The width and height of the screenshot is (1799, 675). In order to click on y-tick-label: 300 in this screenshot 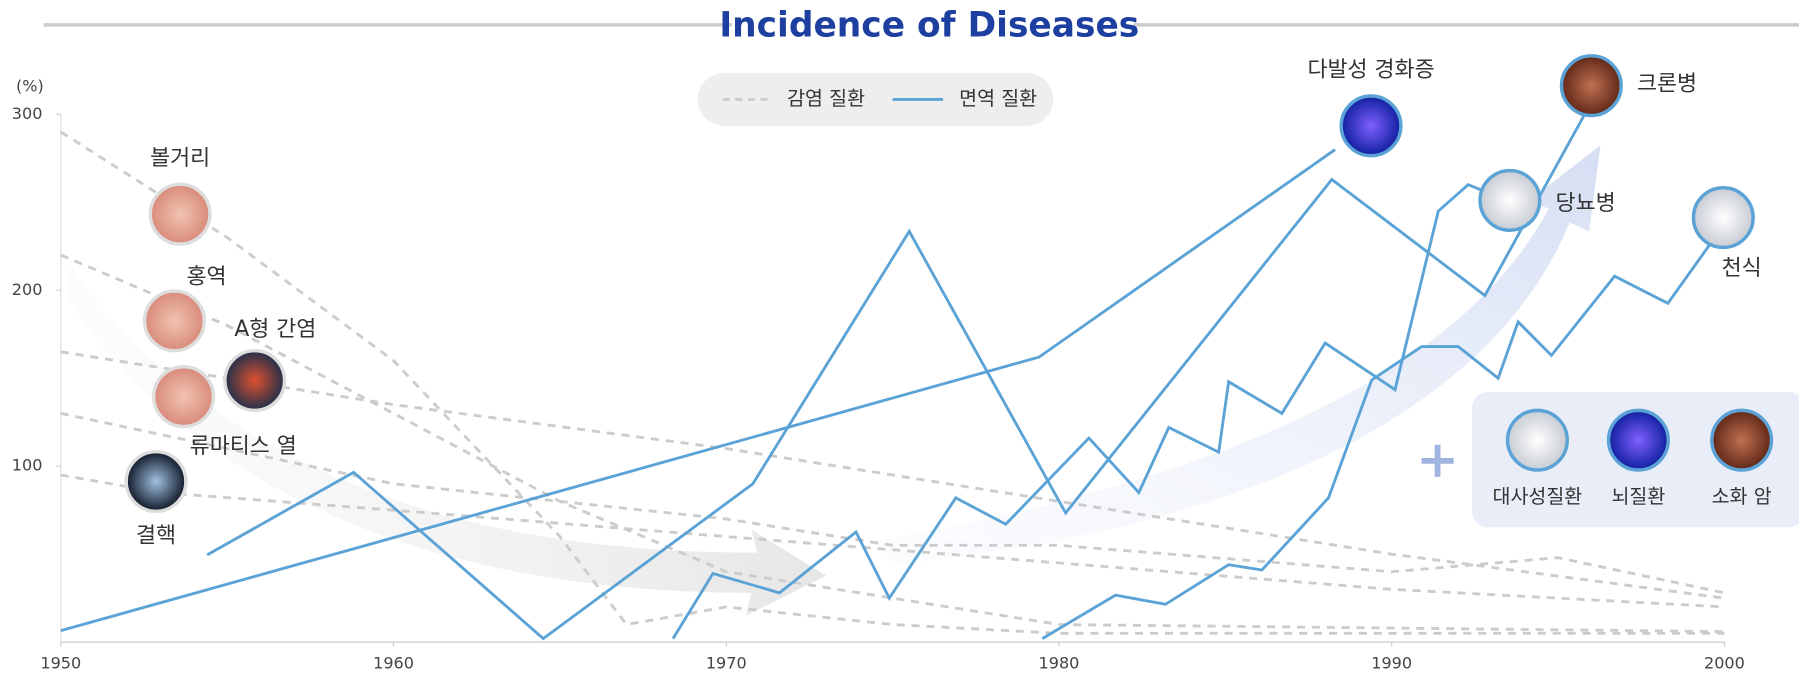, I will do `click(27, 113)`.